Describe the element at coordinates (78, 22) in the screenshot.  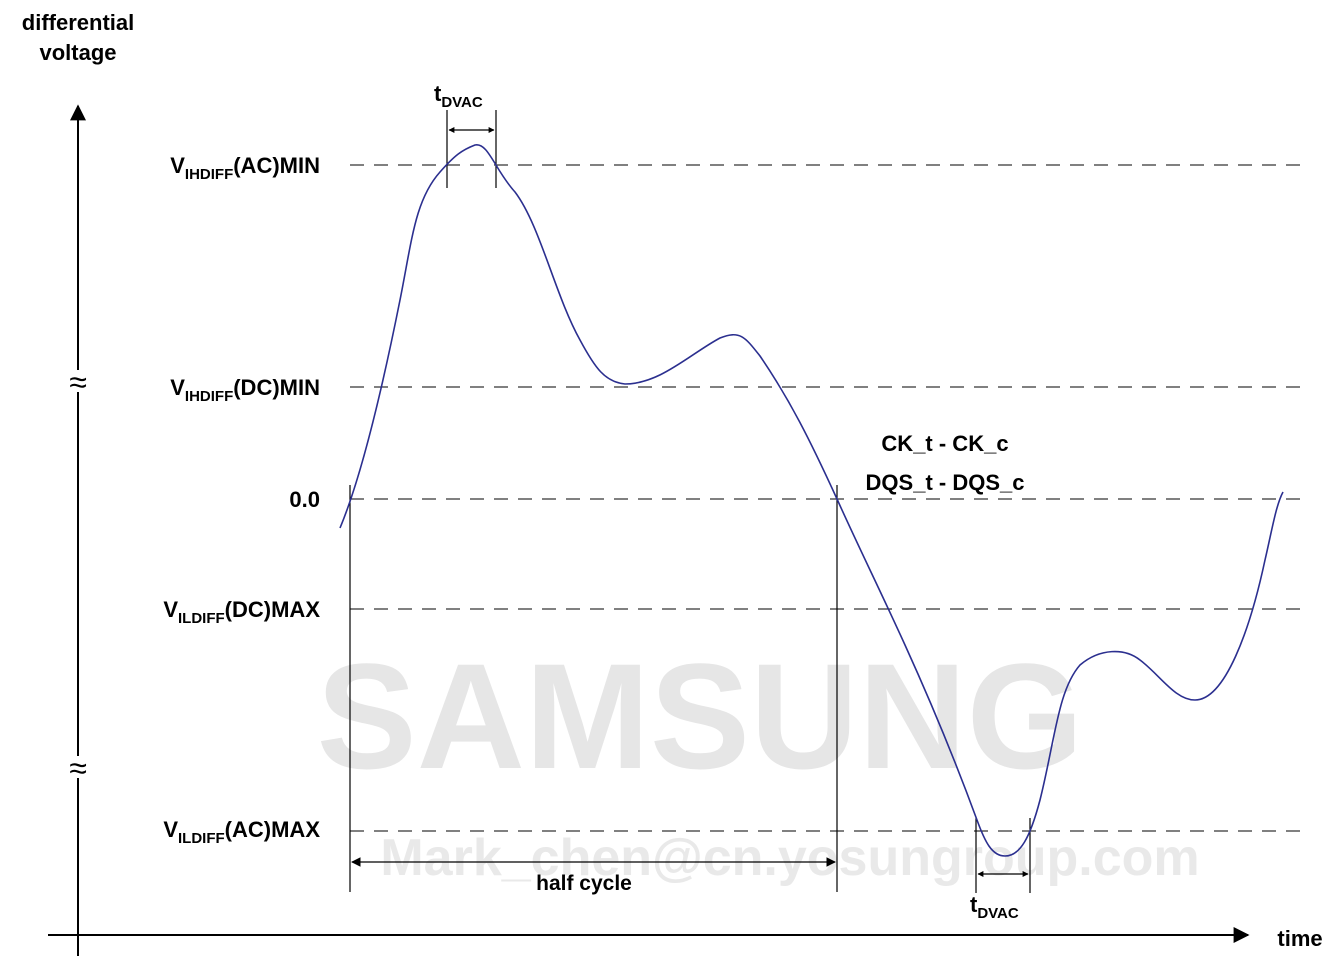
I see `y-axis-label-line1: differential` at that location.